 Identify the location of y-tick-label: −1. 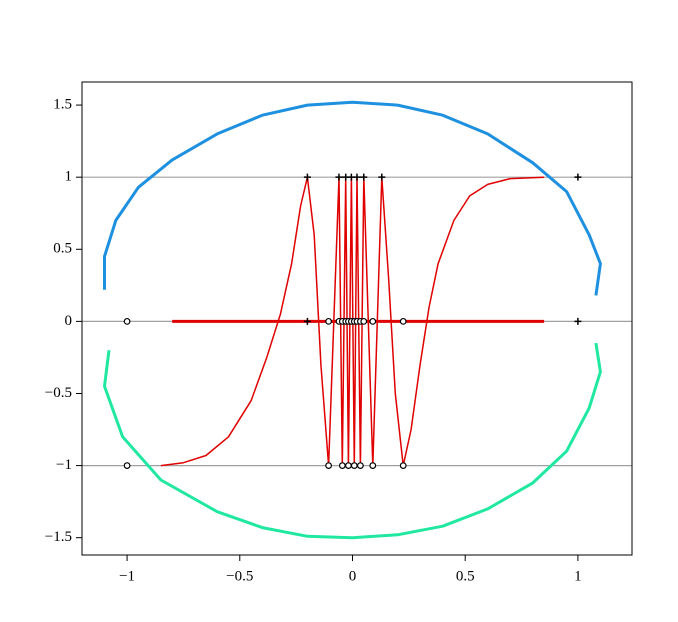
(64, 465).